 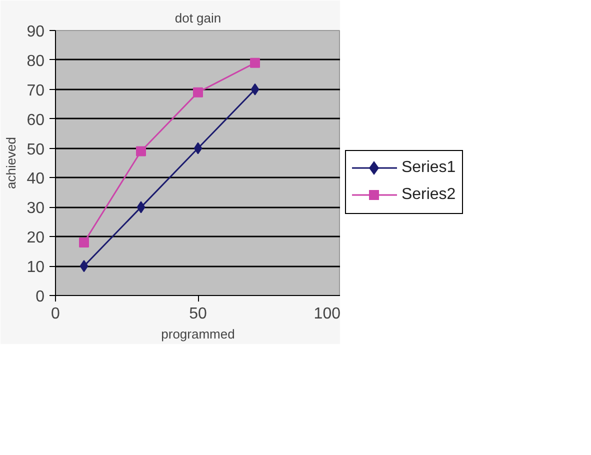 What do you see at coordinates (428, 167) in the screenshot?
I see `legend-label: Series1` at bounding box center [428, 167].